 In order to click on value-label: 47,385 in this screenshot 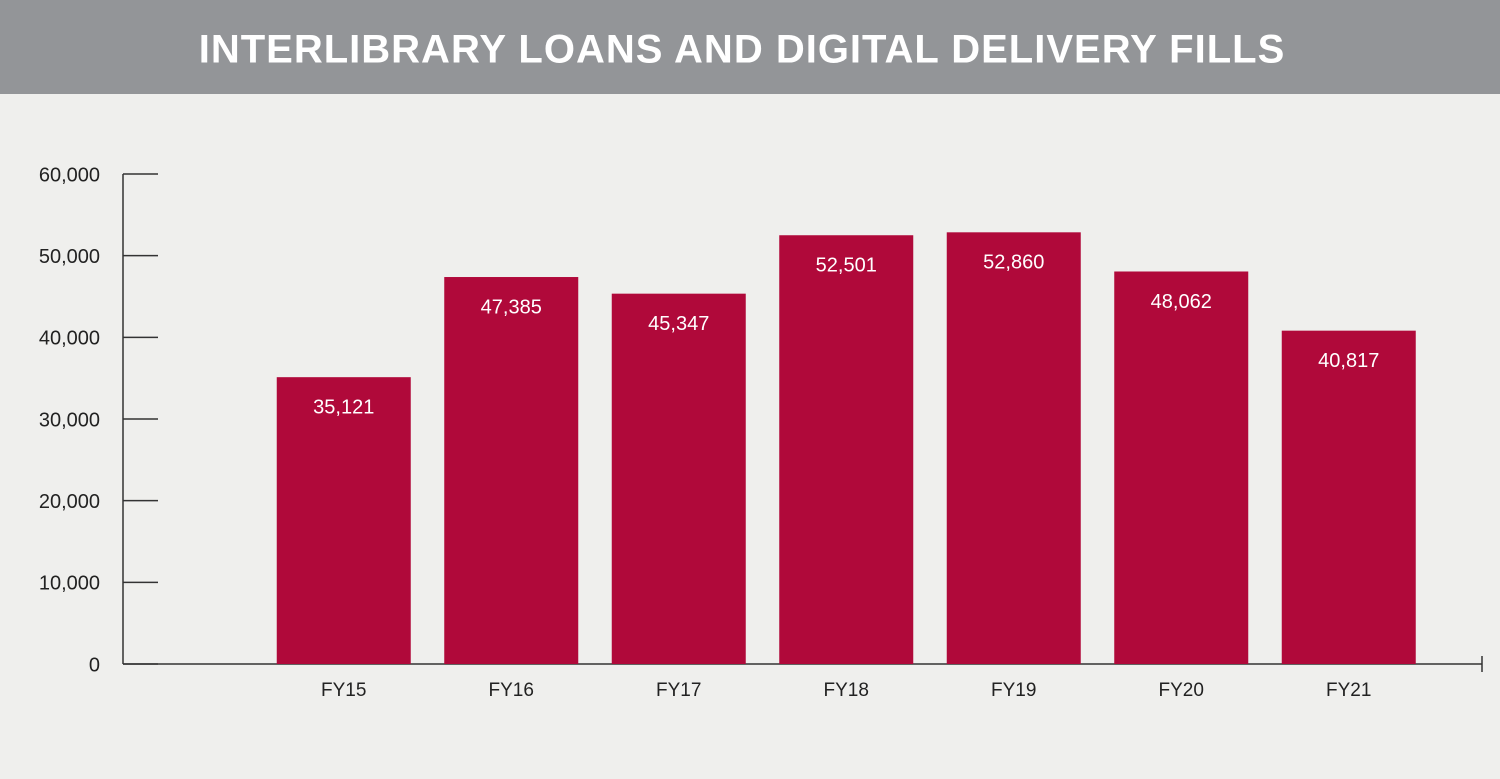, I will do `click(511, 307)`.